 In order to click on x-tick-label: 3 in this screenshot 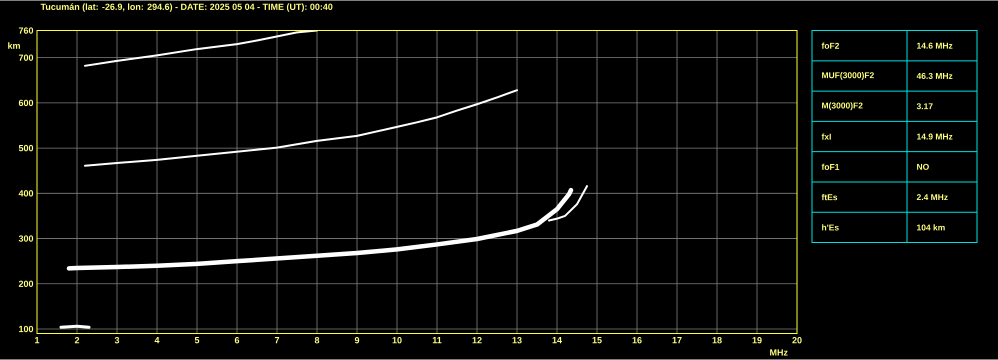, I will do `click(117, 340)`.